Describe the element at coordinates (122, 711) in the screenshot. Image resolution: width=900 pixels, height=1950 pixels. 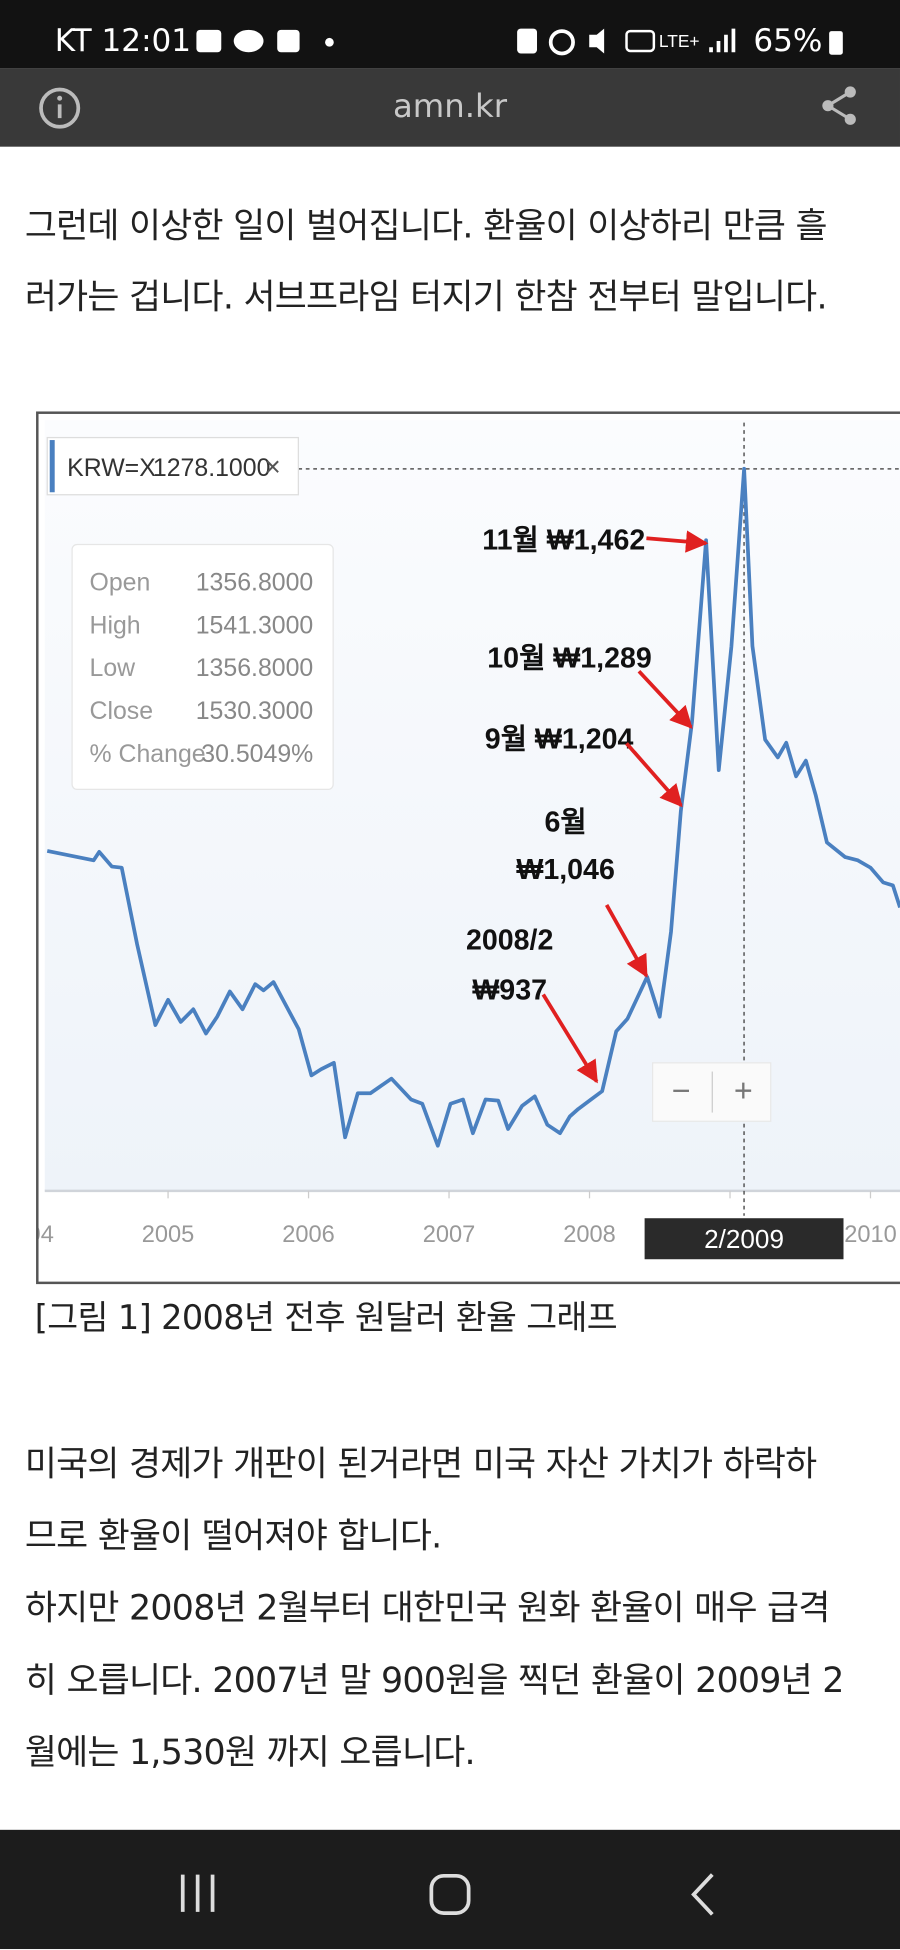
I see `ohlc-label: Close` at that location.